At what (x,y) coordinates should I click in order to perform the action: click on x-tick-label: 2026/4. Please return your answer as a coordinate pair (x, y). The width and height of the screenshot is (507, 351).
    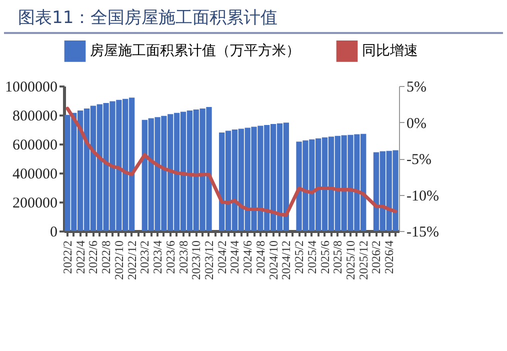
    Looking at the image, I should click on (389, 257).